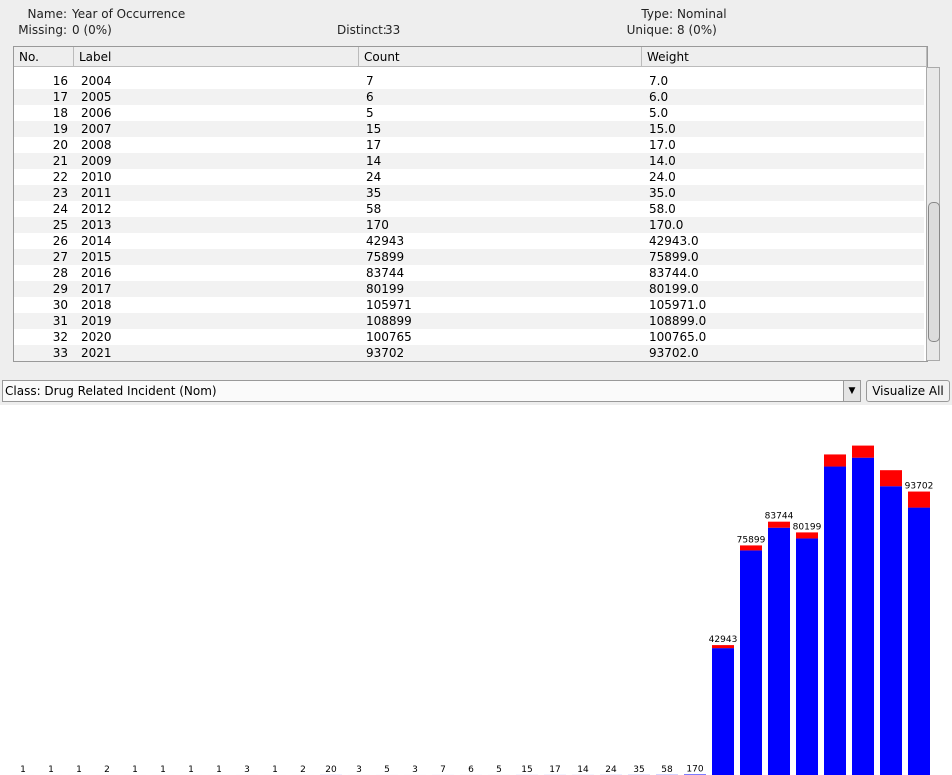 The height and width of the screenshot is (775, 952). Describe the element at coordinates (92, 30) in the screenshot. I see `missing-value: 0 (0%)` at that location.